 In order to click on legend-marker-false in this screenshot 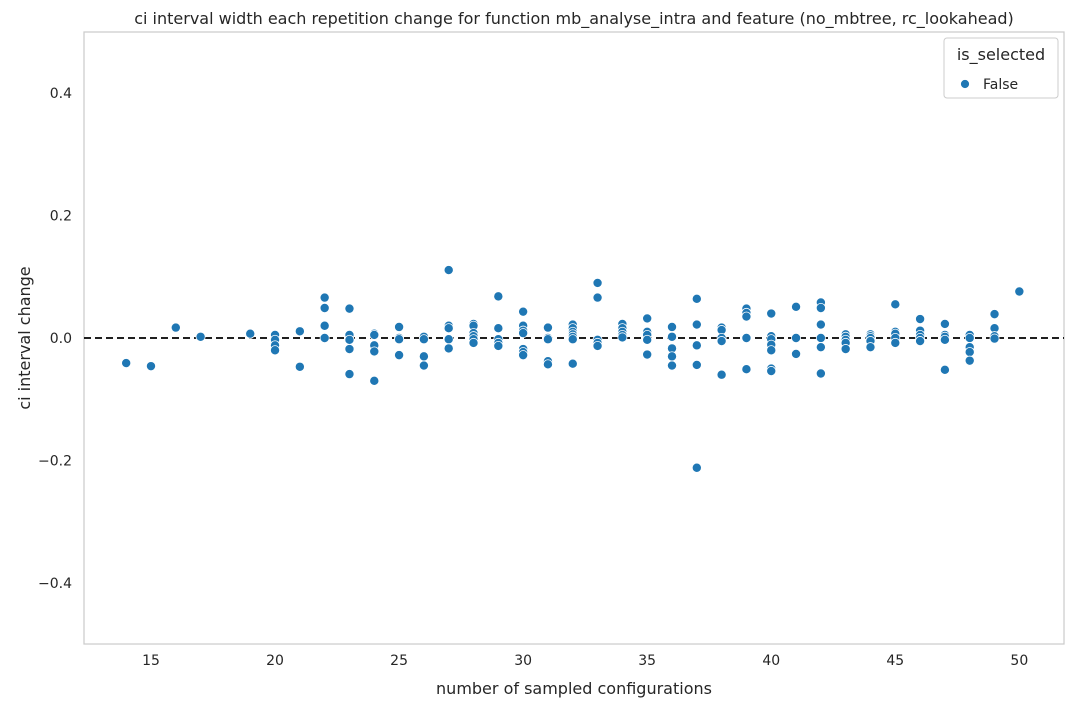, I will do `click(965, 84)`.